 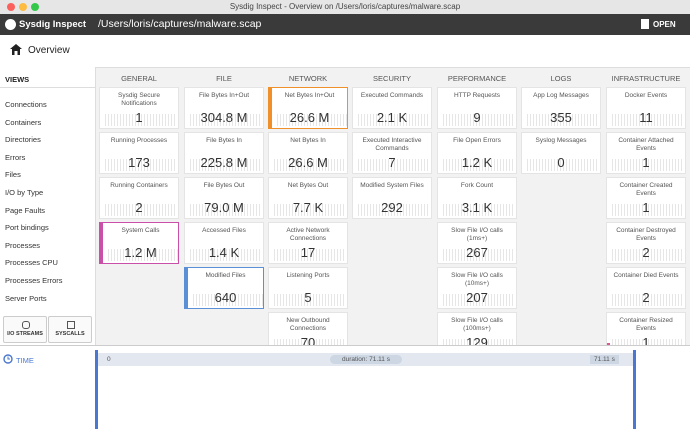 I want to click on button-label: I/O STREAMS, so click(x=25, y=334).